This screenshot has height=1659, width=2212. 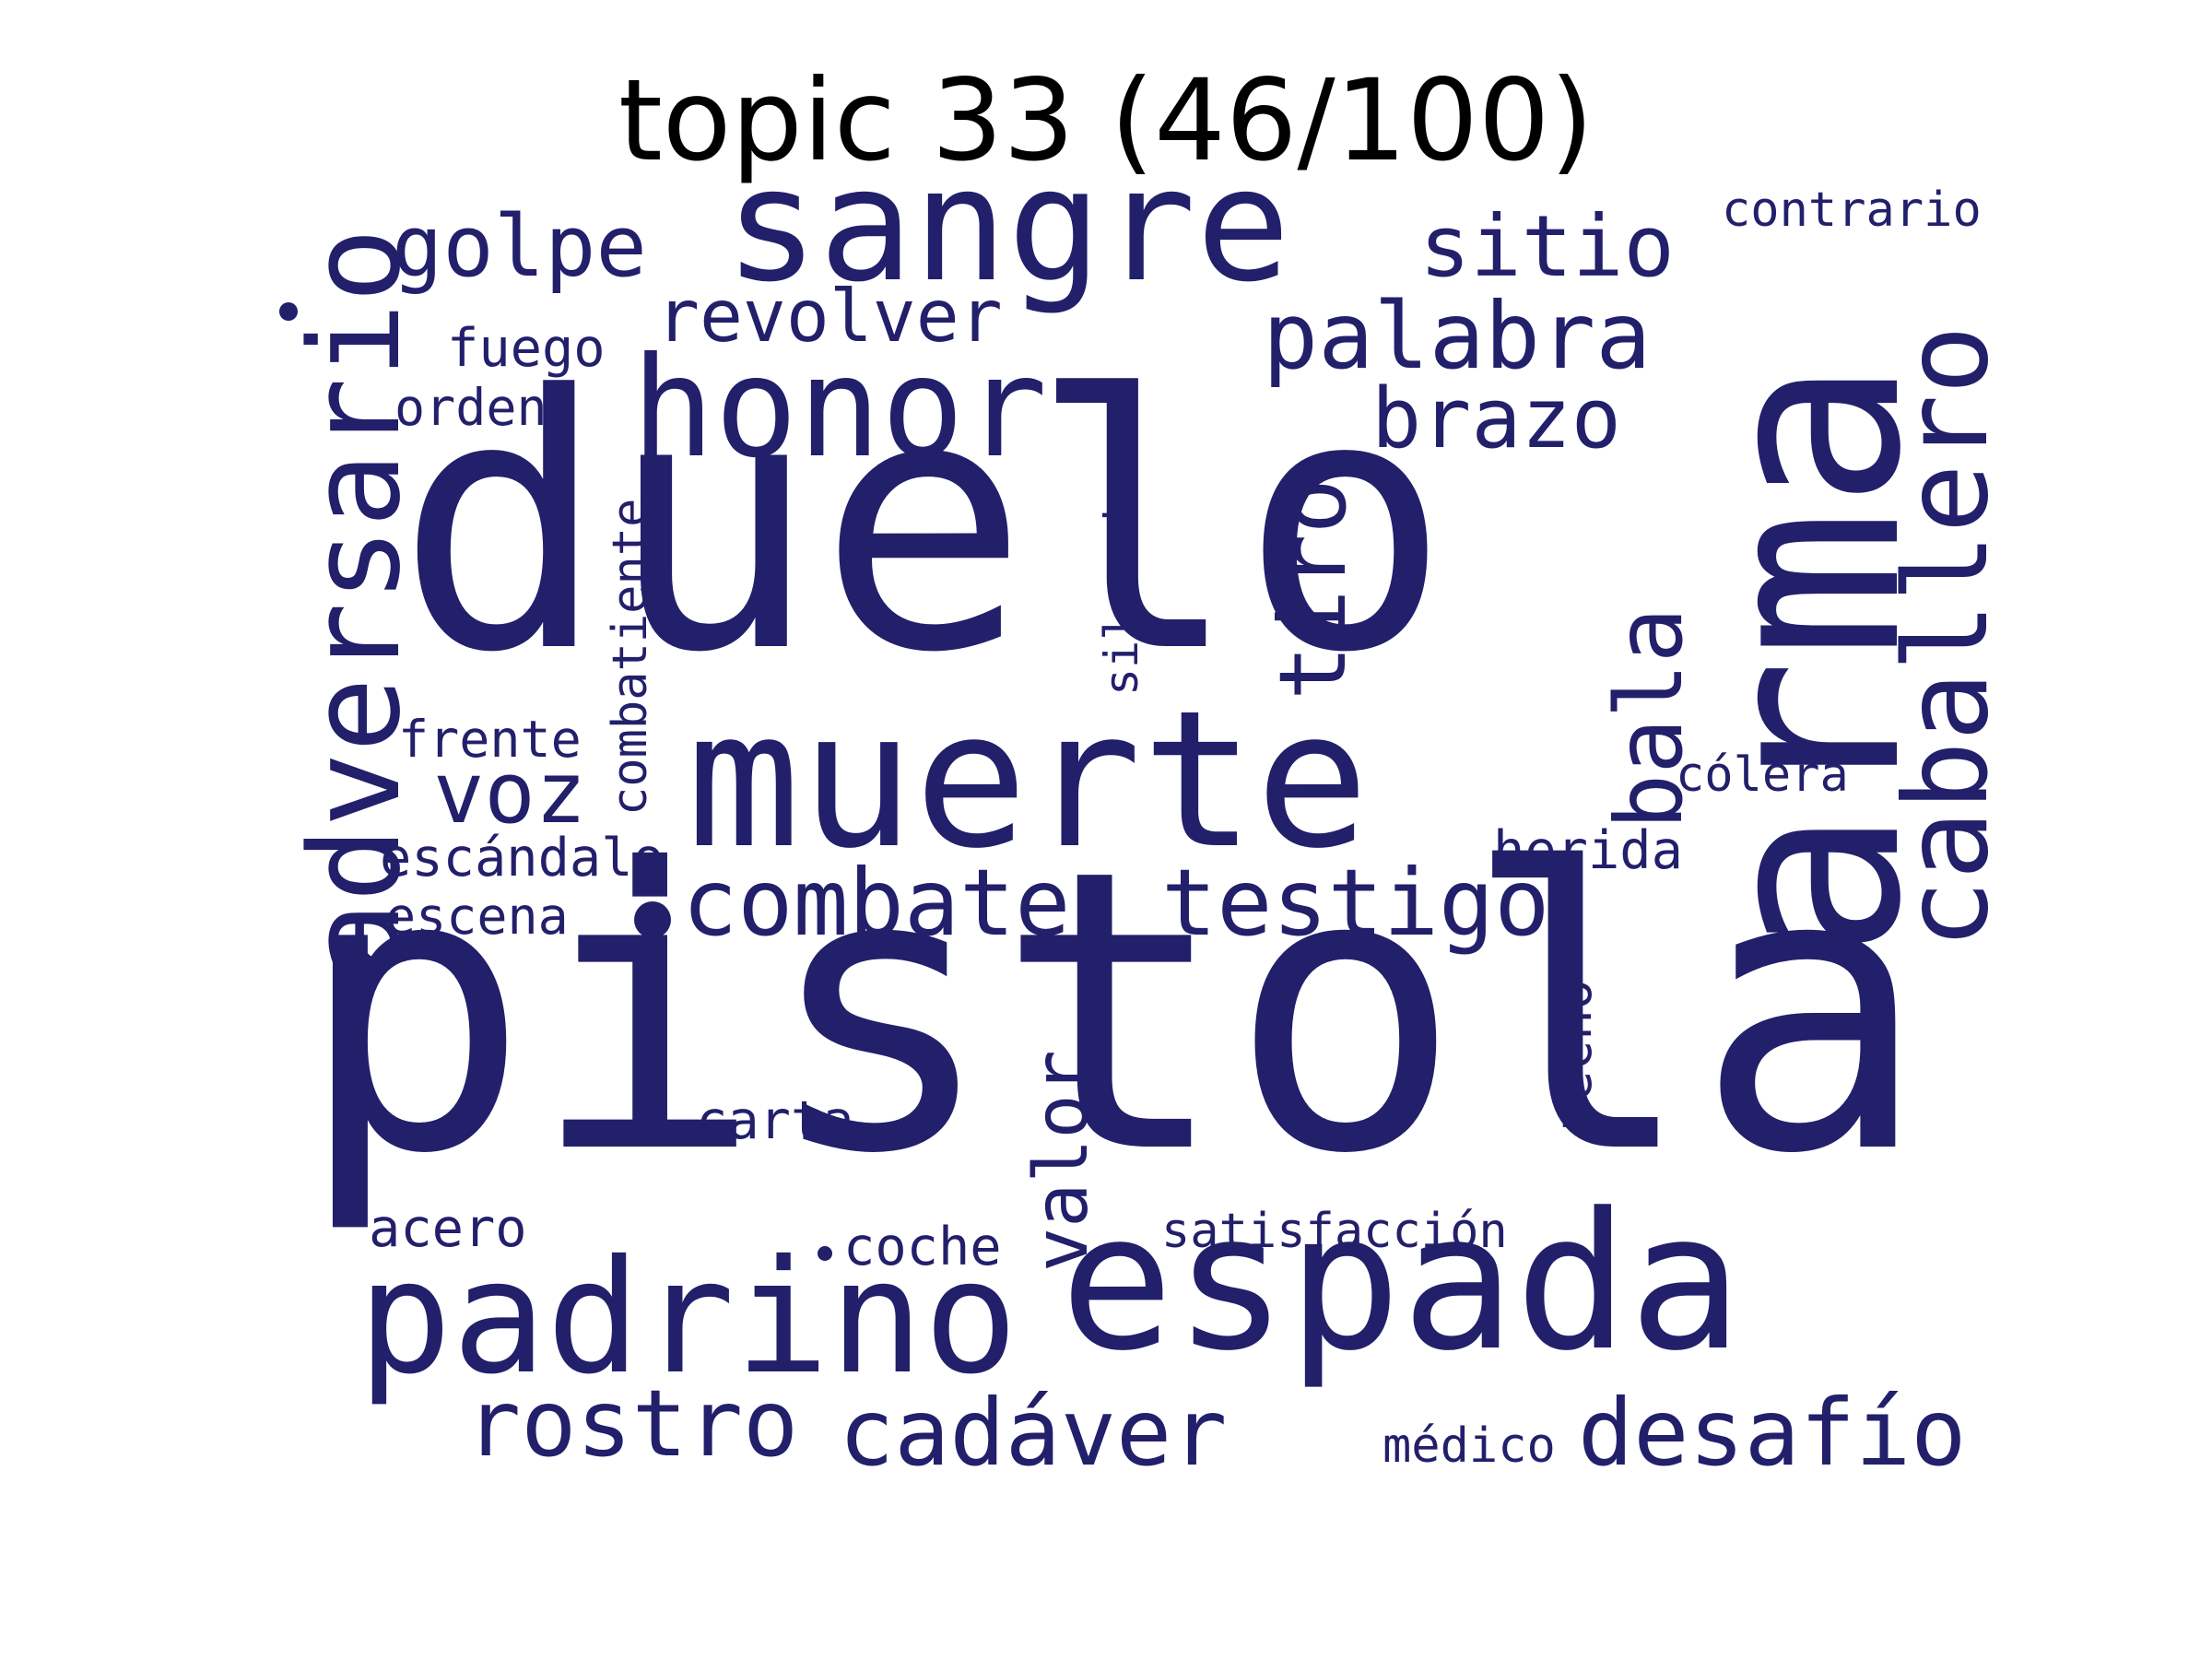 I want to click on word-orden: orden, so click(x=470, y=407).